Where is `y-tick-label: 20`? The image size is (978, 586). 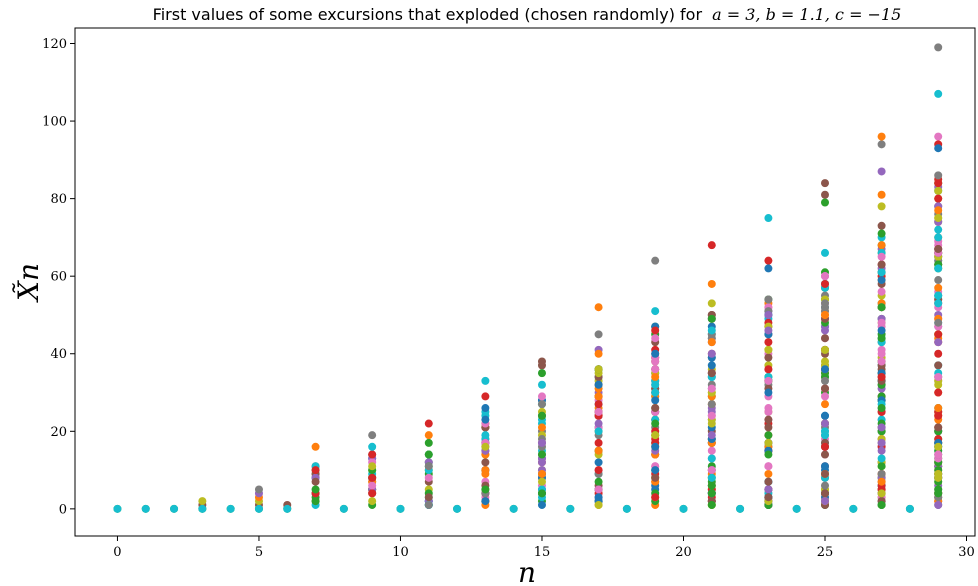 y-tick-label: 20 is located at coordinates (58, 432).